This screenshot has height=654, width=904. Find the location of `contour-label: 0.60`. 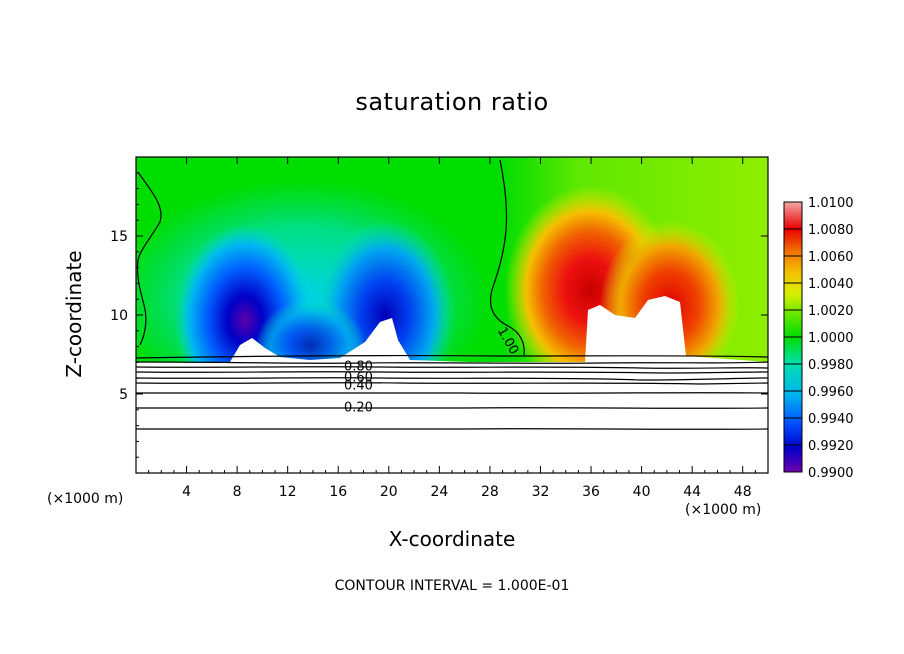

contour-label: 0.60 is located at coordinates (358, 378).